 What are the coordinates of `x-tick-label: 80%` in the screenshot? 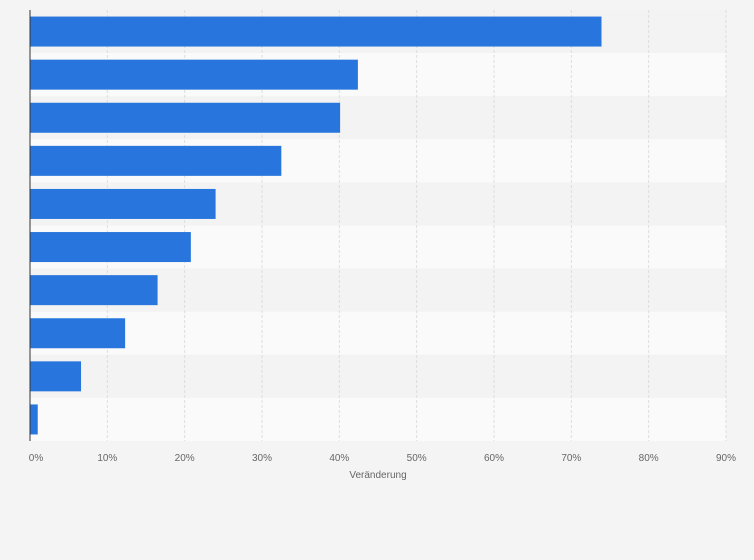 It's located at (649, 458).